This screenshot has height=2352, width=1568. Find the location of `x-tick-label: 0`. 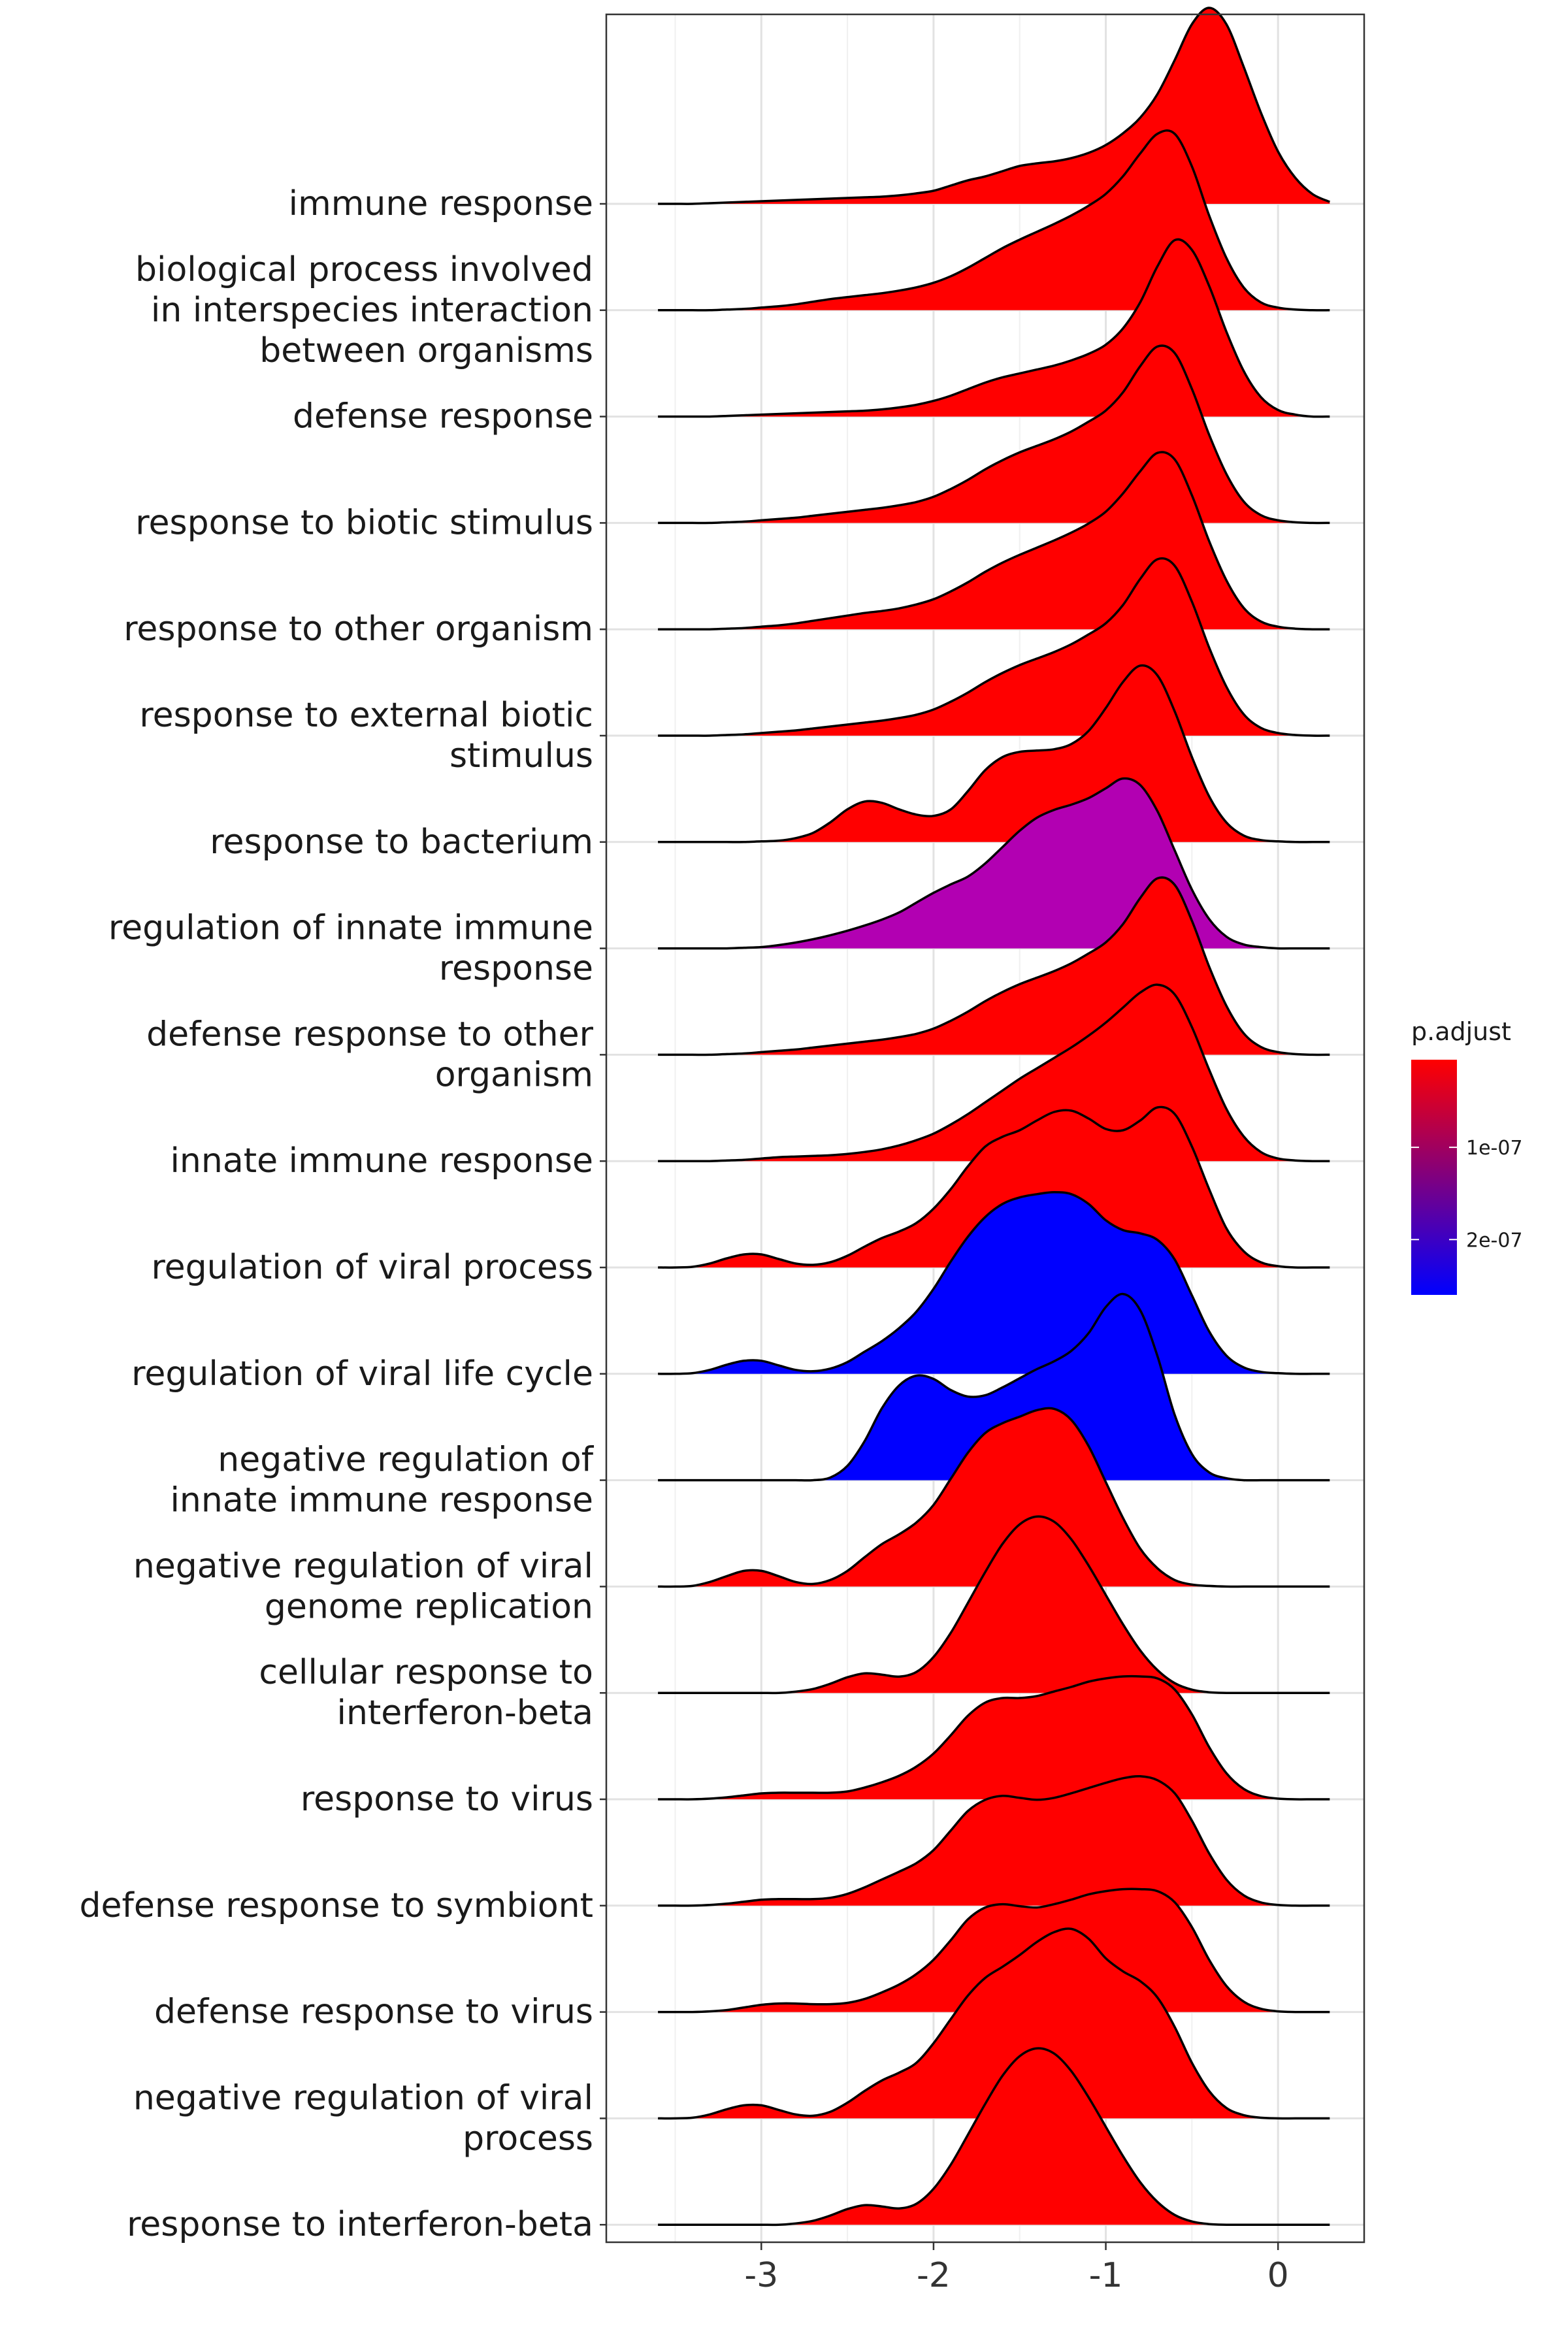

x-tick-label: 0 is located at coordinates (1278, 2275).